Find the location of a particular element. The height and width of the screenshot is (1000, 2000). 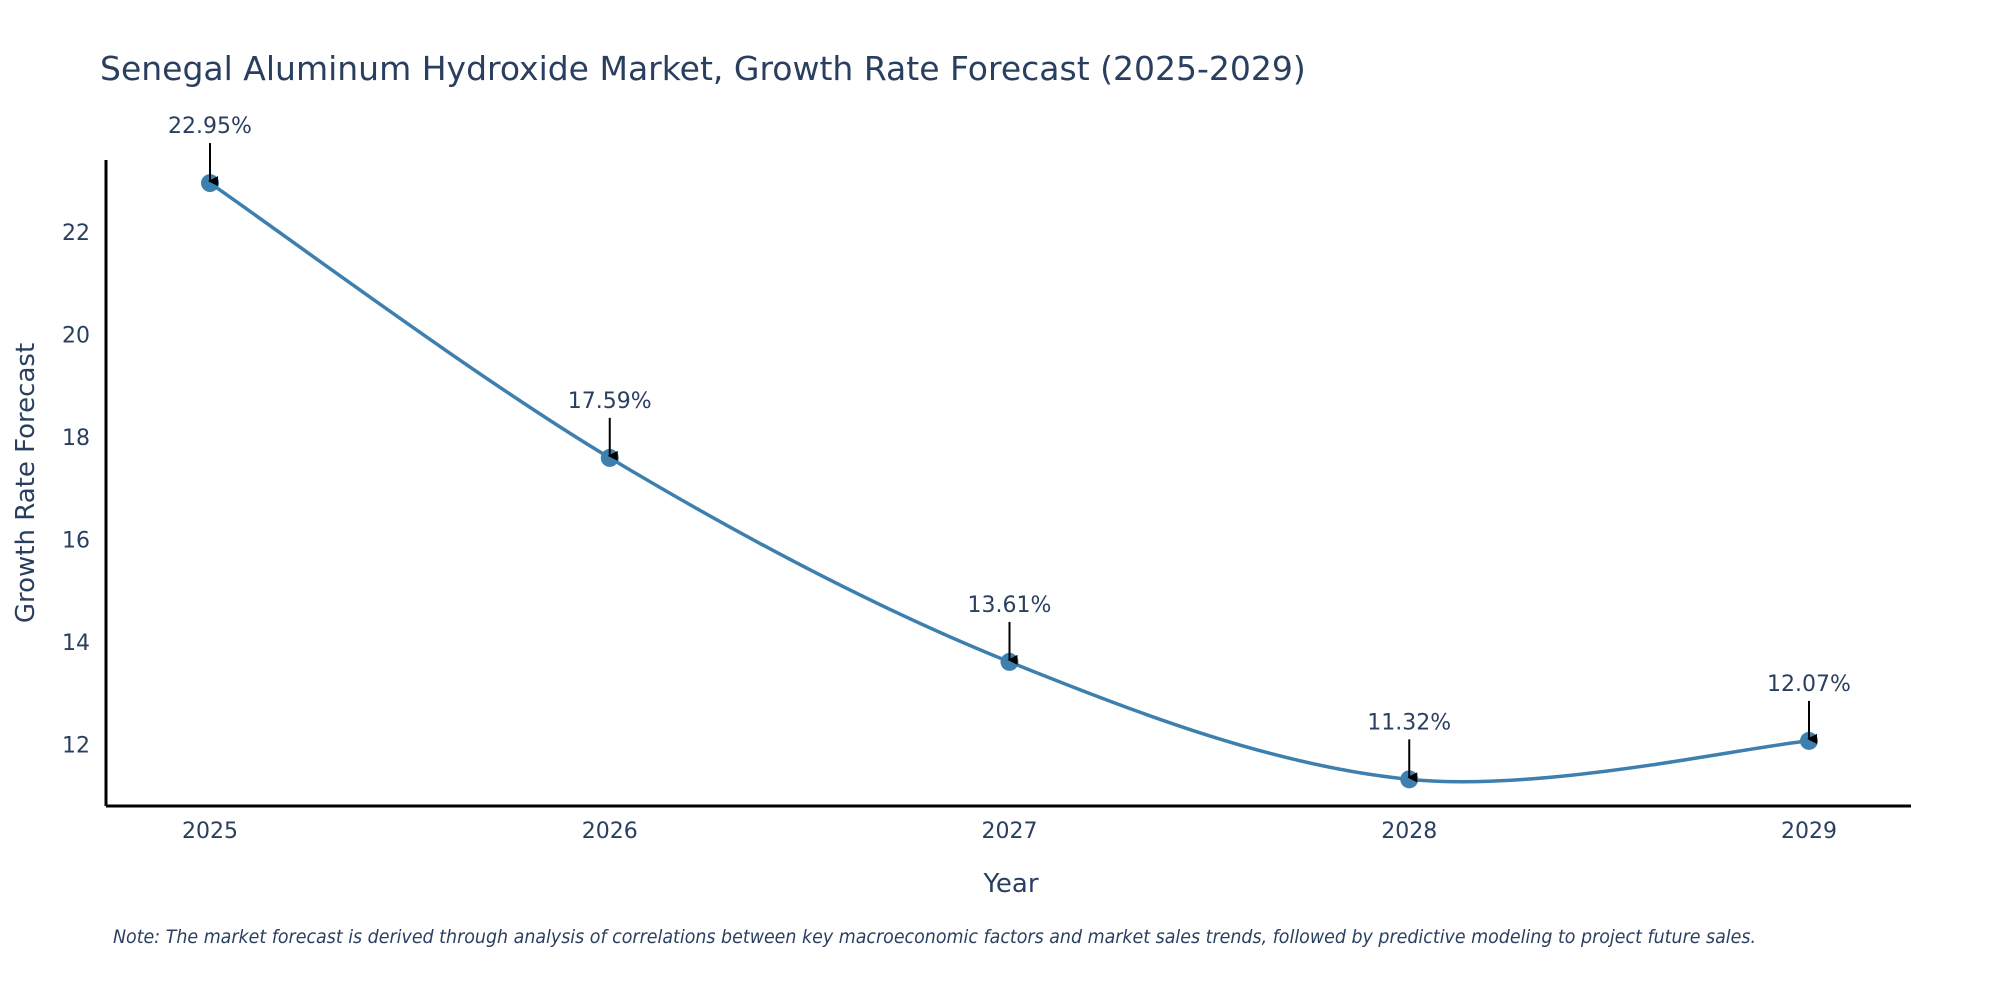

x-tick-label: 2027 is located at coordinates (1010, 831).